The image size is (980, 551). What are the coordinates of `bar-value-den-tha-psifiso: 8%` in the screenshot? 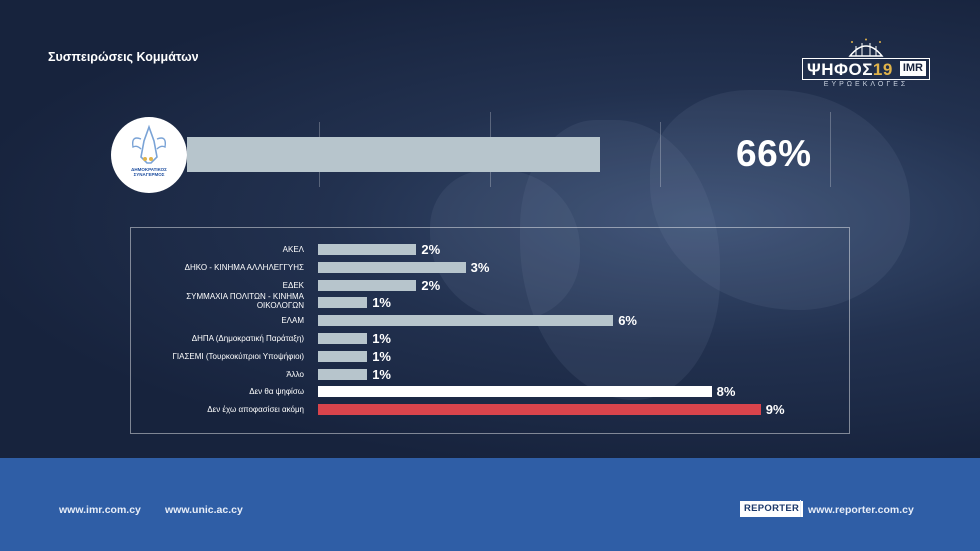 It's located at (726, 392).